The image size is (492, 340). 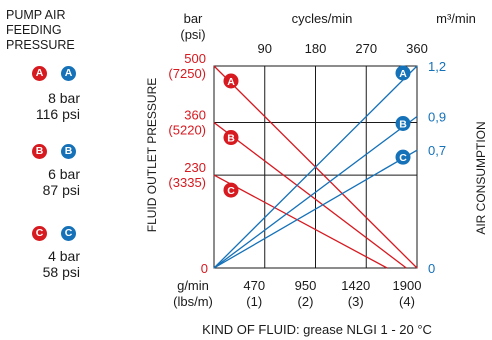 I want to click on pressure-badge-a, so click(x=231, y=81).